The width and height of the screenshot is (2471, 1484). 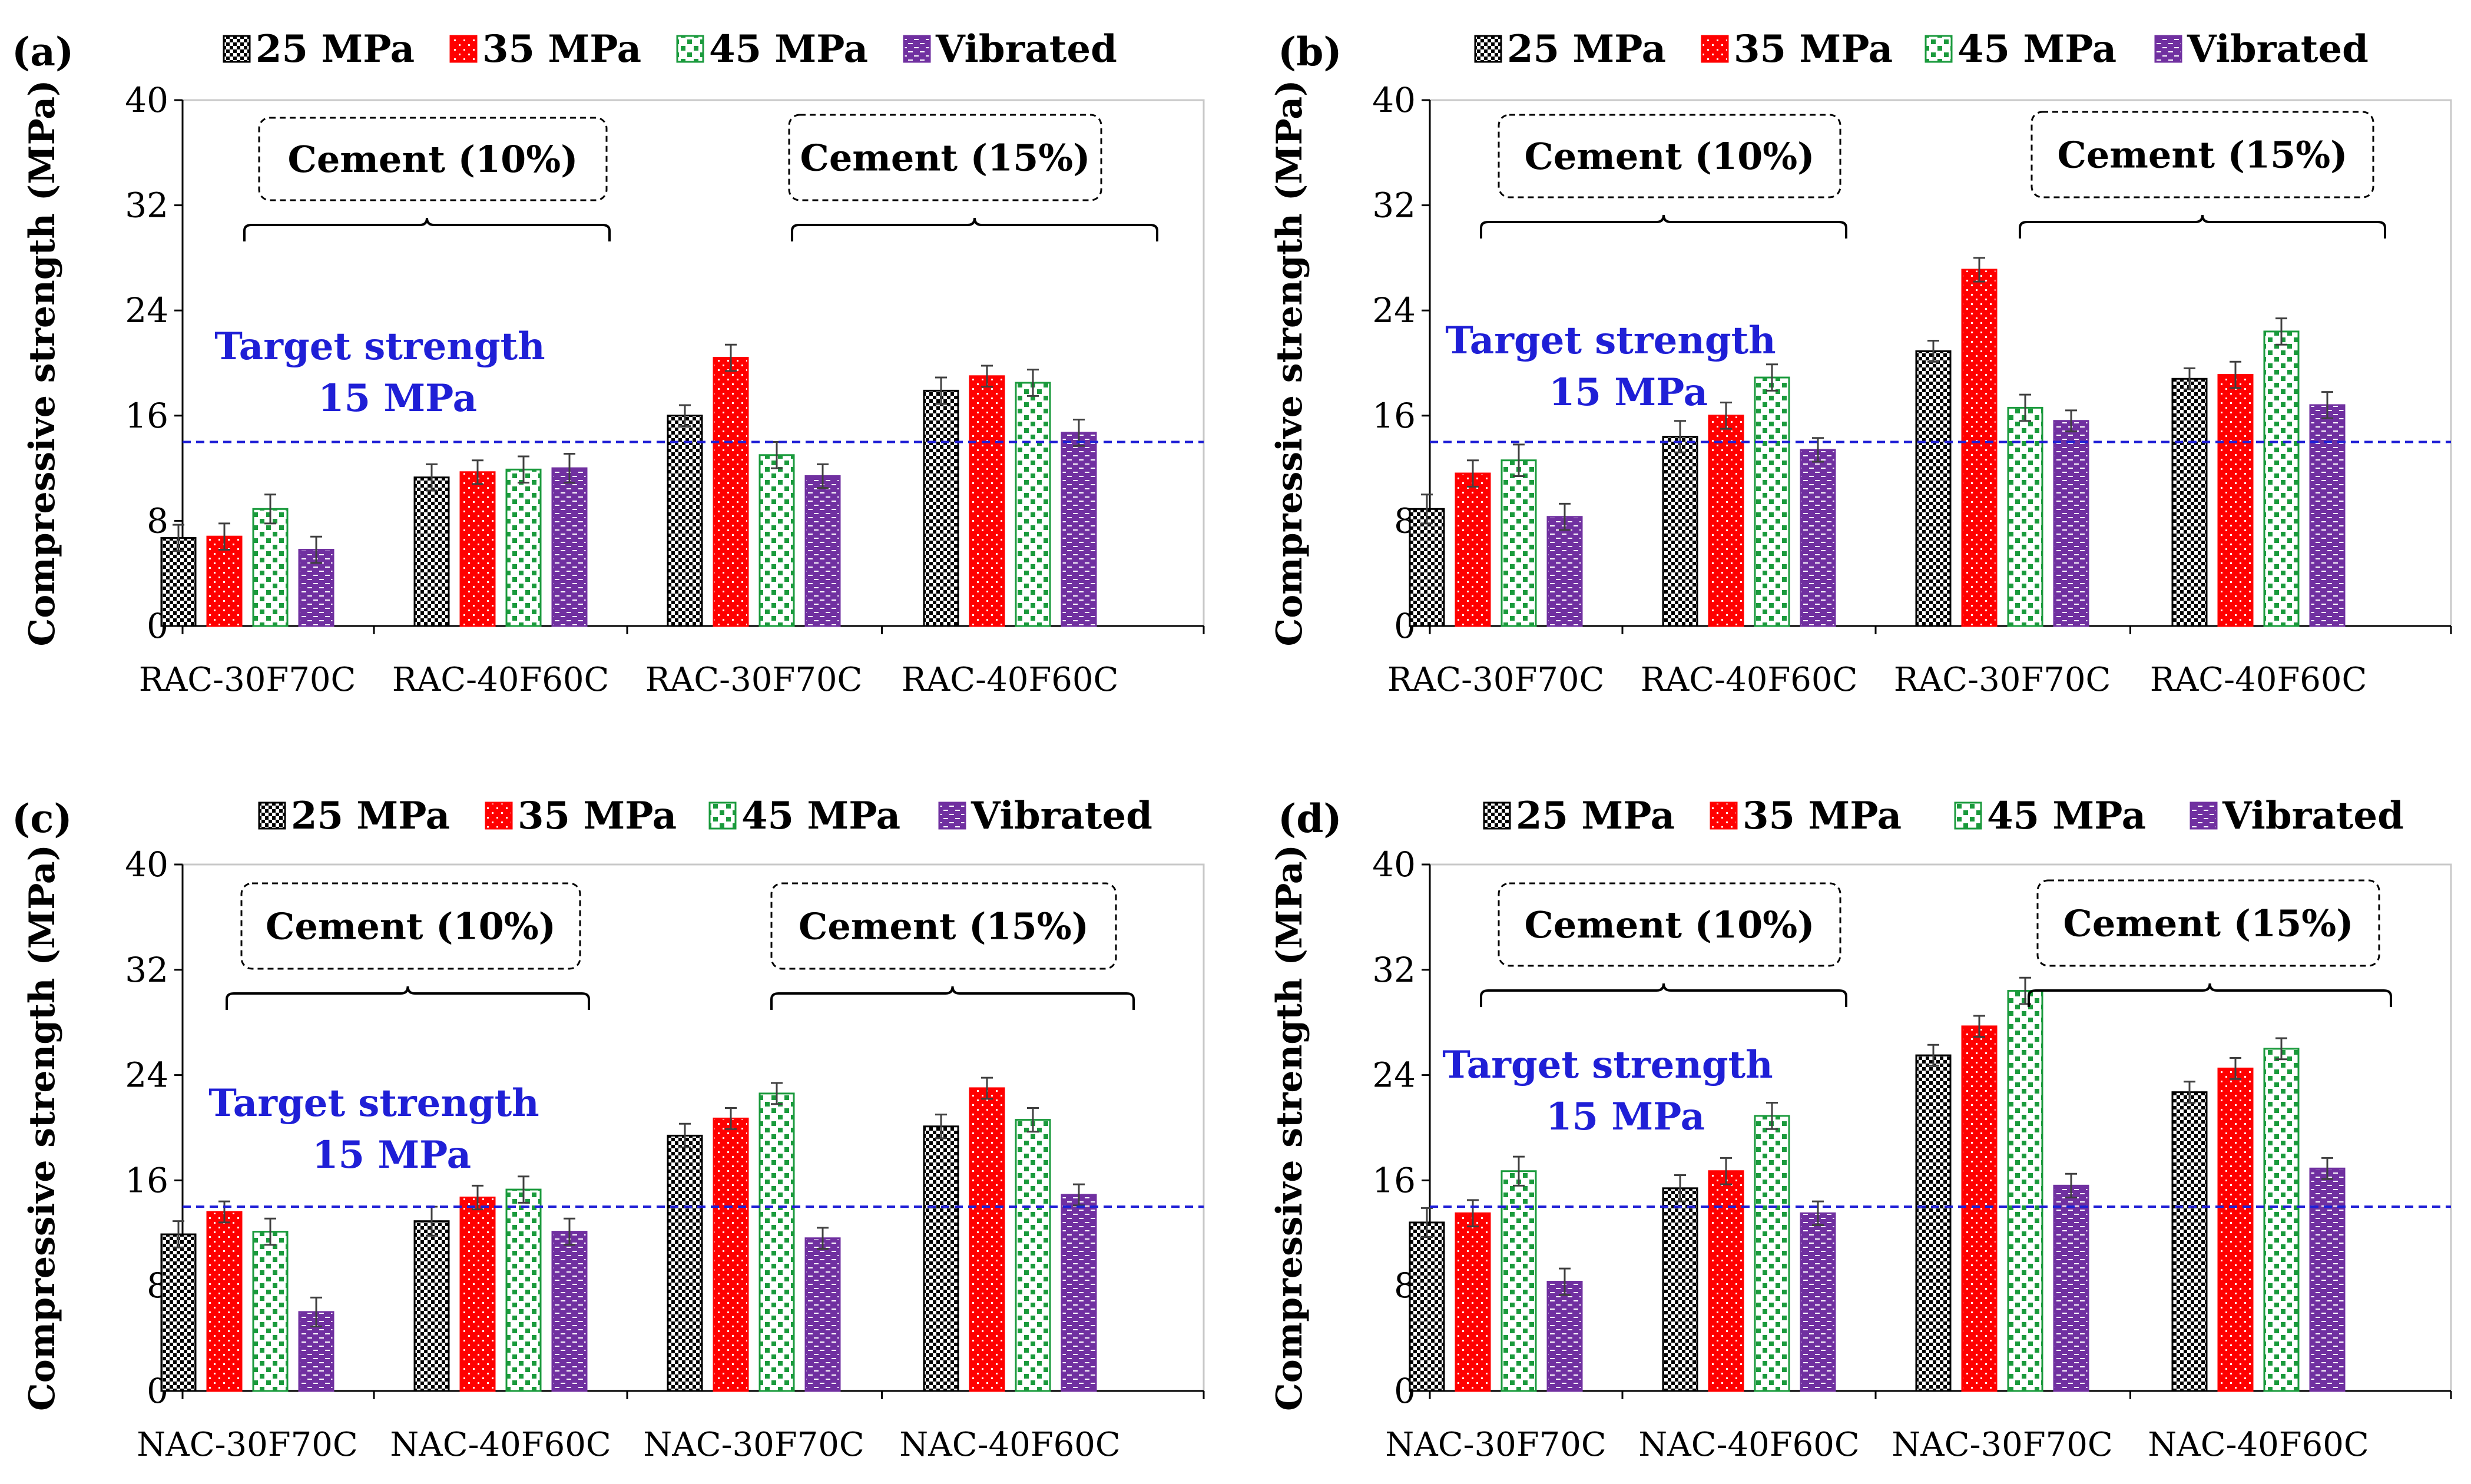 What do you see at coordinates (1310, 819) in the screenshot?
I see `panel-label: (d)` at bounding box center [1310, 819].